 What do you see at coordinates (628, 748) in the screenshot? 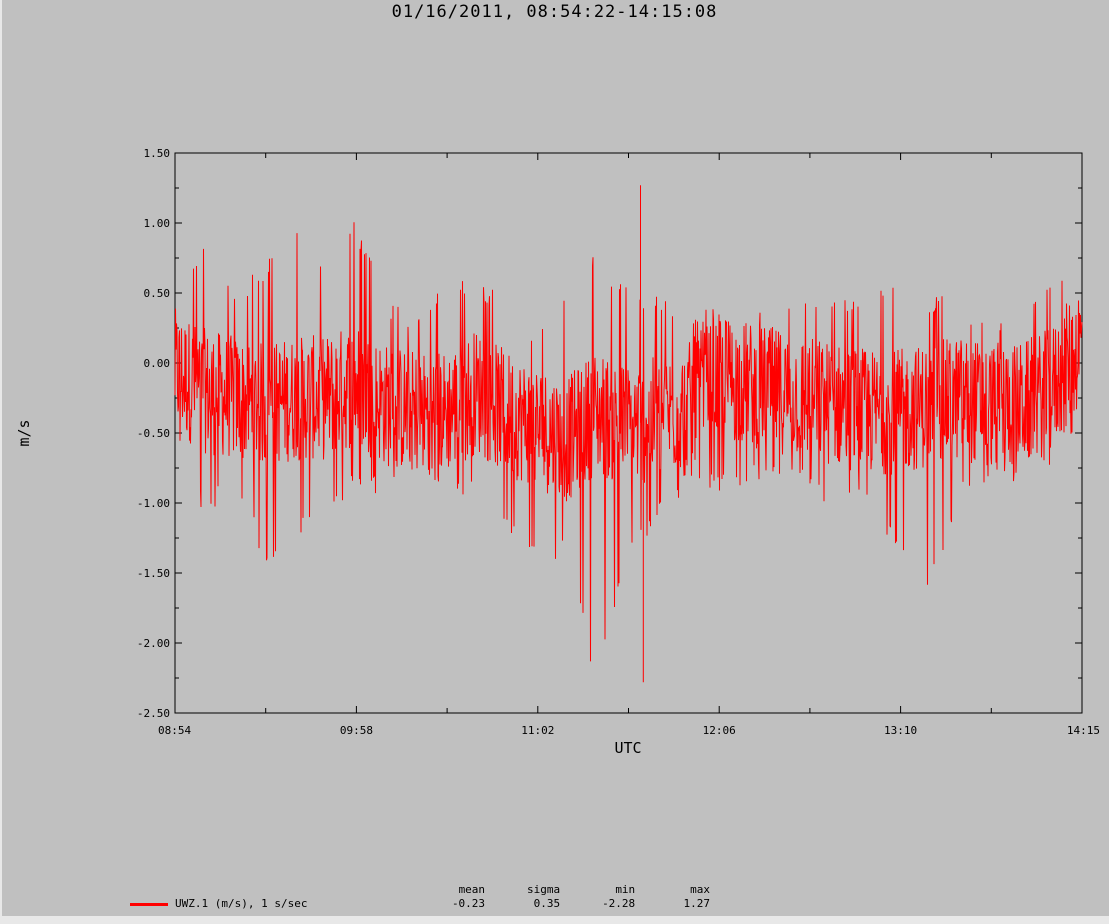
I see `x-axis-label: UTC` at bounding box center [628, 748].